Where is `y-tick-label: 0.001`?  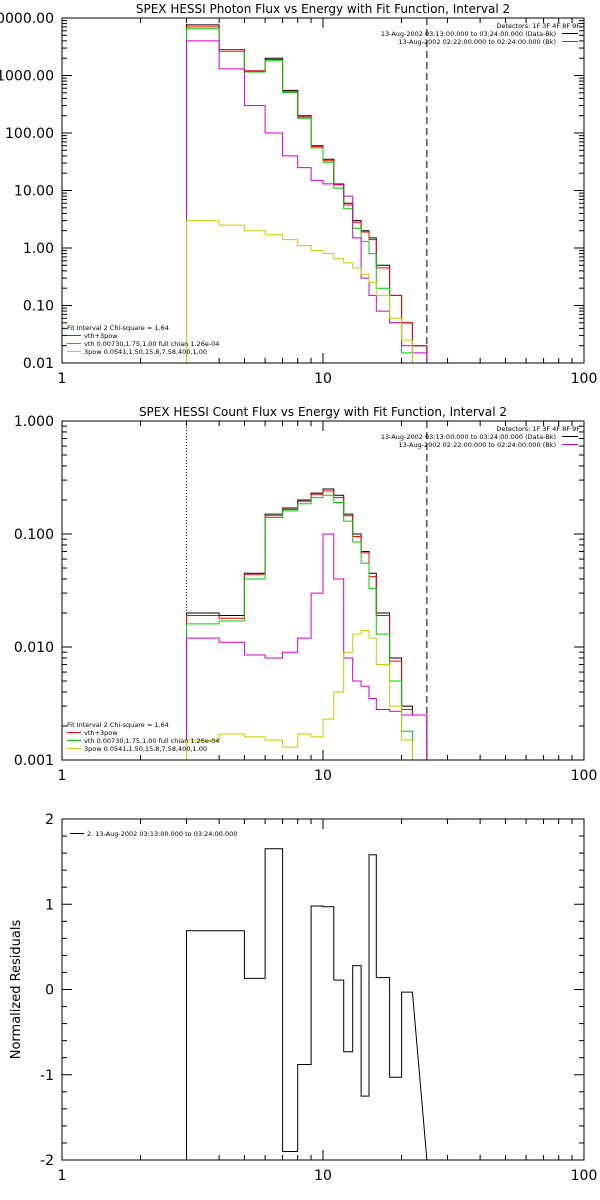 y-tick-label: 0.001 is located at coordinates (34, 761).